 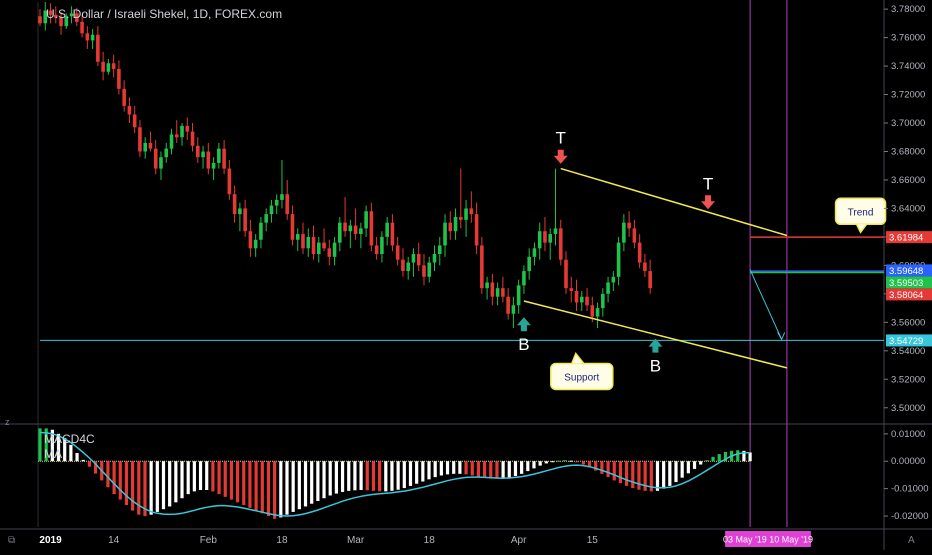 What do you see at coordinates (908, 180) in the screenshot?
I see `price-tick-label: 3.66000` at bounding box center [908, 180].